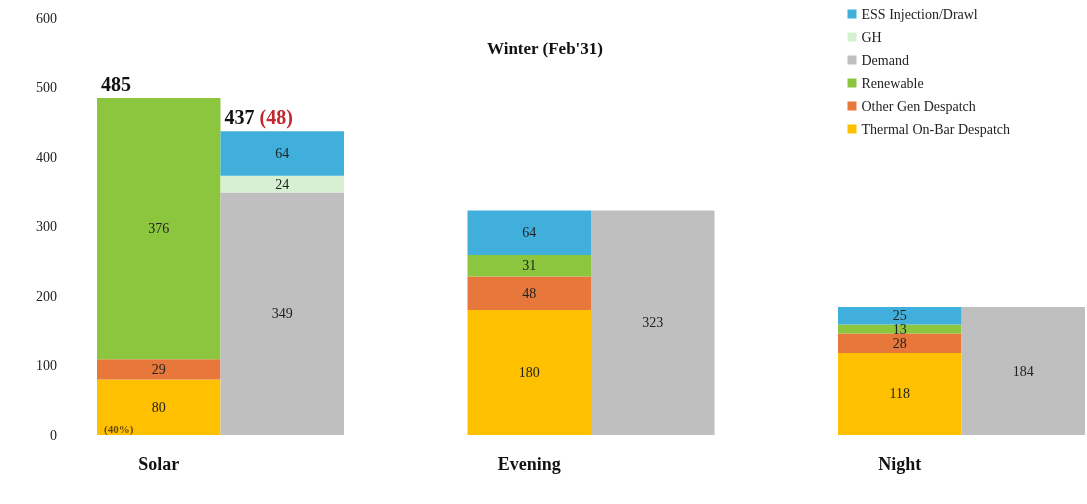 The image size is (1087, 504). I want to click on data-label: 31, so click(529, 266).